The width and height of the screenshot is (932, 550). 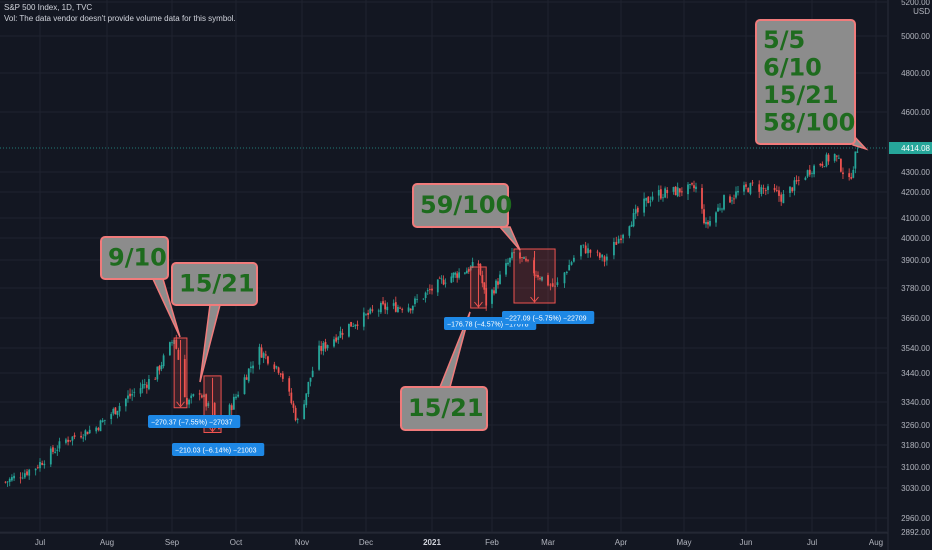 What do you see at coordinates (140, 287) in the screenshot?
I see `callout: 9/10` at bounding box center [140, 287].